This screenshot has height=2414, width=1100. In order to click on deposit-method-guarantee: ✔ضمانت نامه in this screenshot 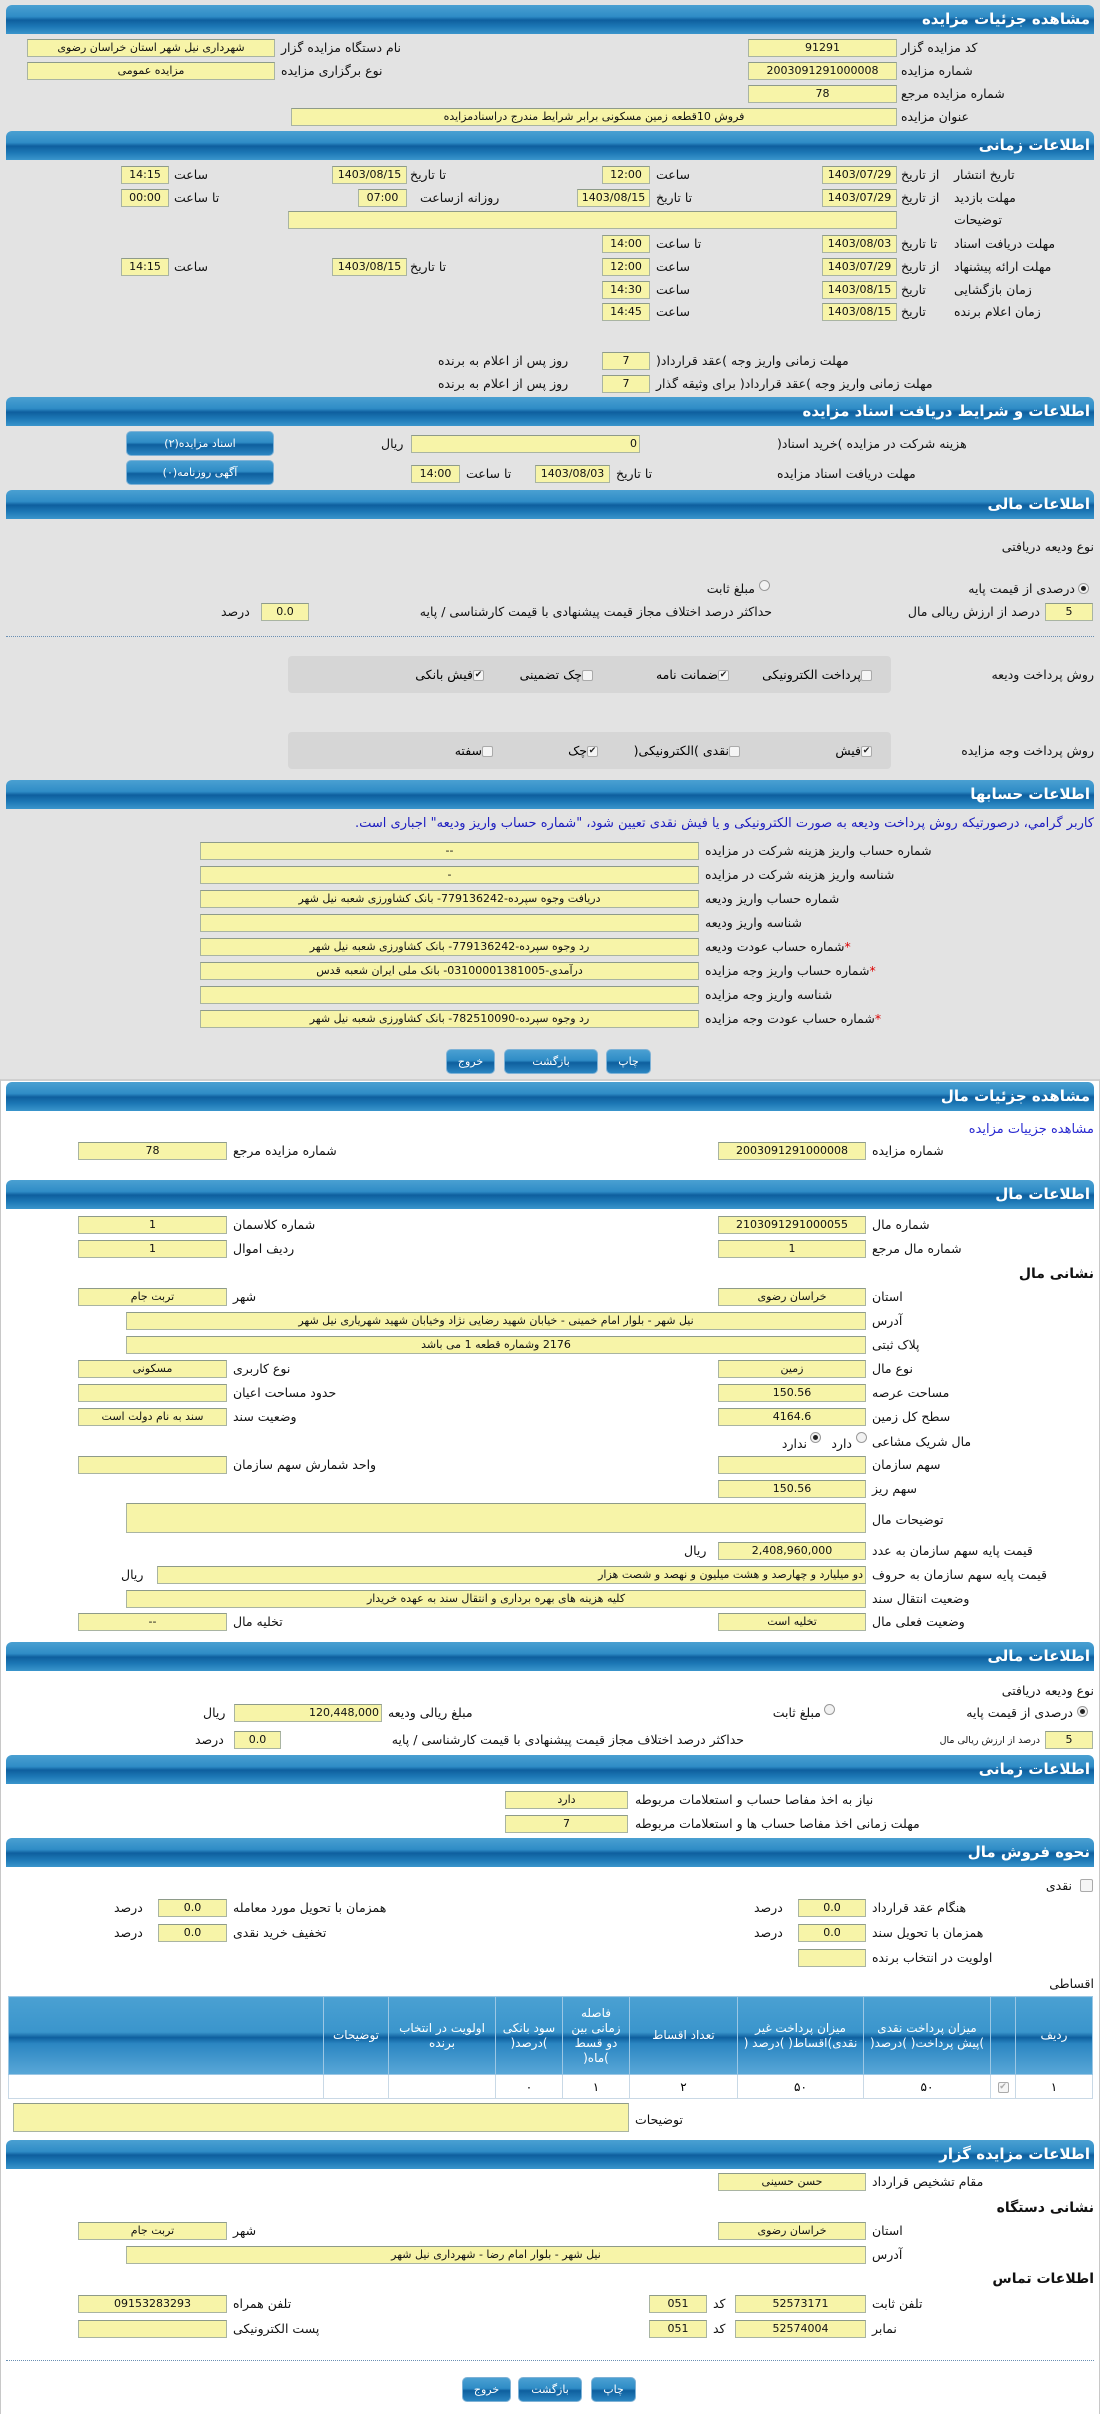, I will do `click(692, 674)`.